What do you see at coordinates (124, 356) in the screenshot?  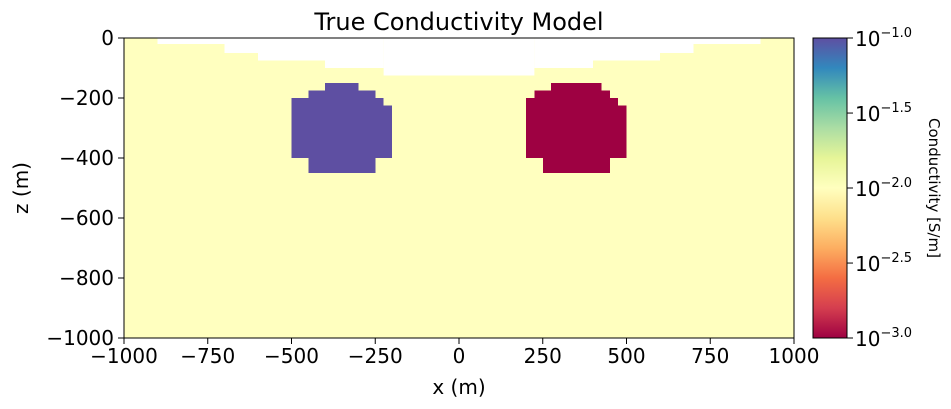 I see `x-tick-label: −1000` at bounding box center [124, 356].